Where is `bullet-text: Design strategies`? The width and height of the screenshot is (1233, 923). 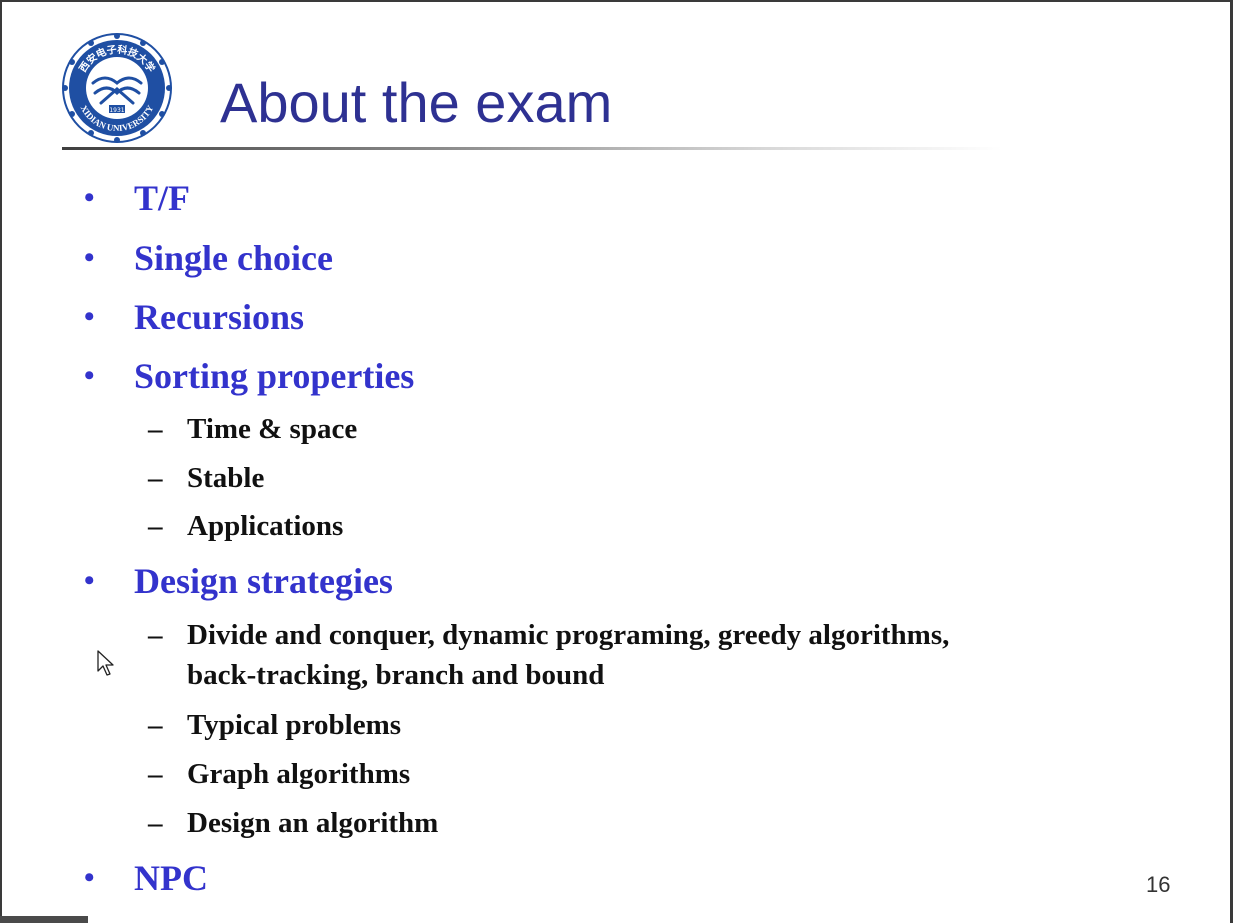
bullet-text: Design strategies is located at coordinates (263, 581).